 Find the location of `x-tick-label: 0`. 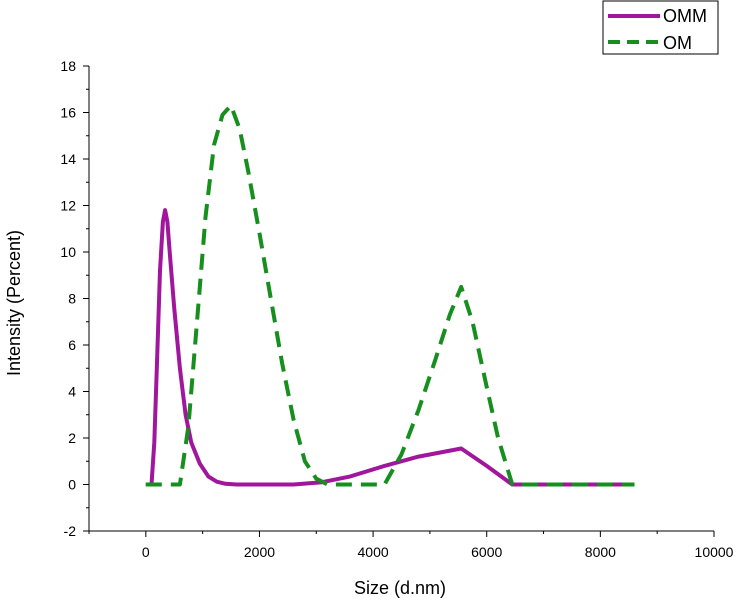

x-tick-label: 0 is located at coordinates (146, 552).